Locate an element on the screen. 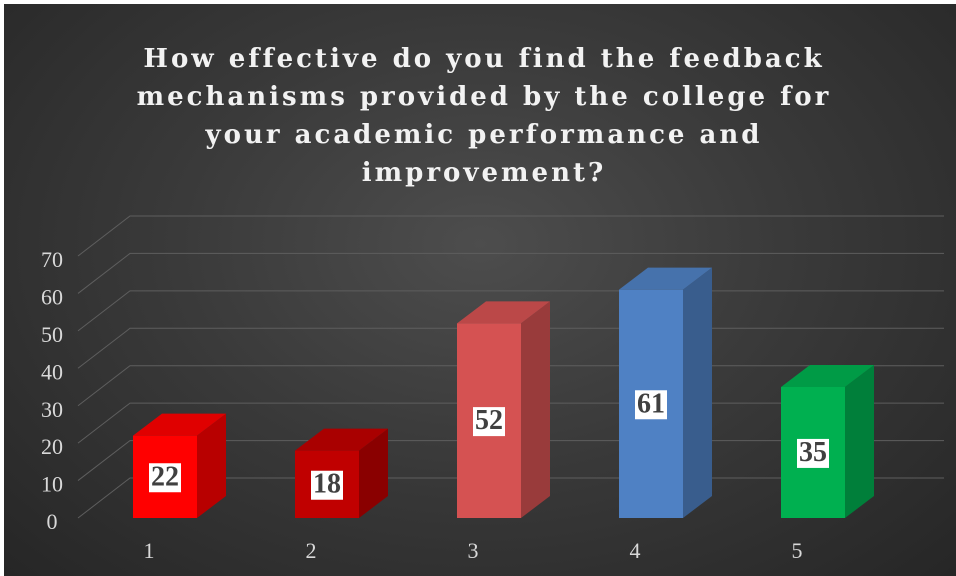 The height and width of the screenshot is (576, 956). value-label: 61 is located at coordinates (651, 403).